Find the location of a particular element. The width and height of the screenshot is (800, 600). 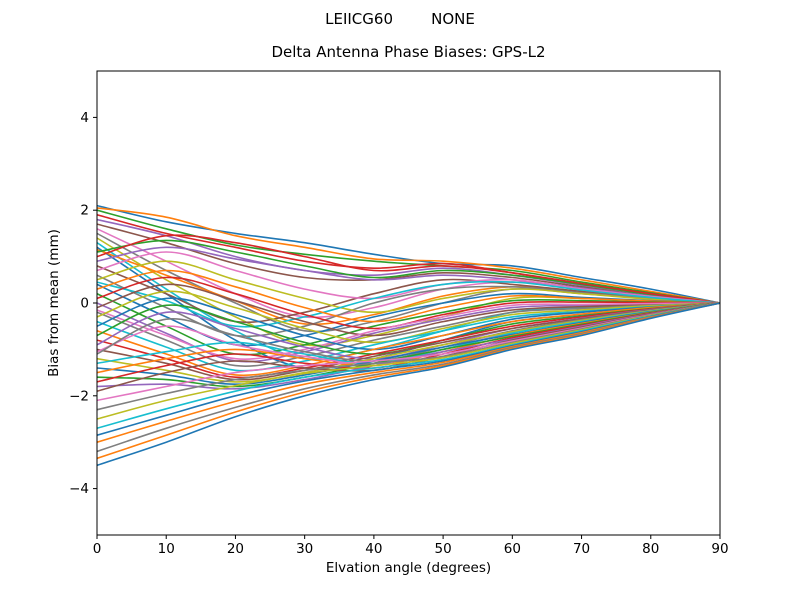

x-axis-label: Elvation angle (degrees) is located at coordinates (408, 568).